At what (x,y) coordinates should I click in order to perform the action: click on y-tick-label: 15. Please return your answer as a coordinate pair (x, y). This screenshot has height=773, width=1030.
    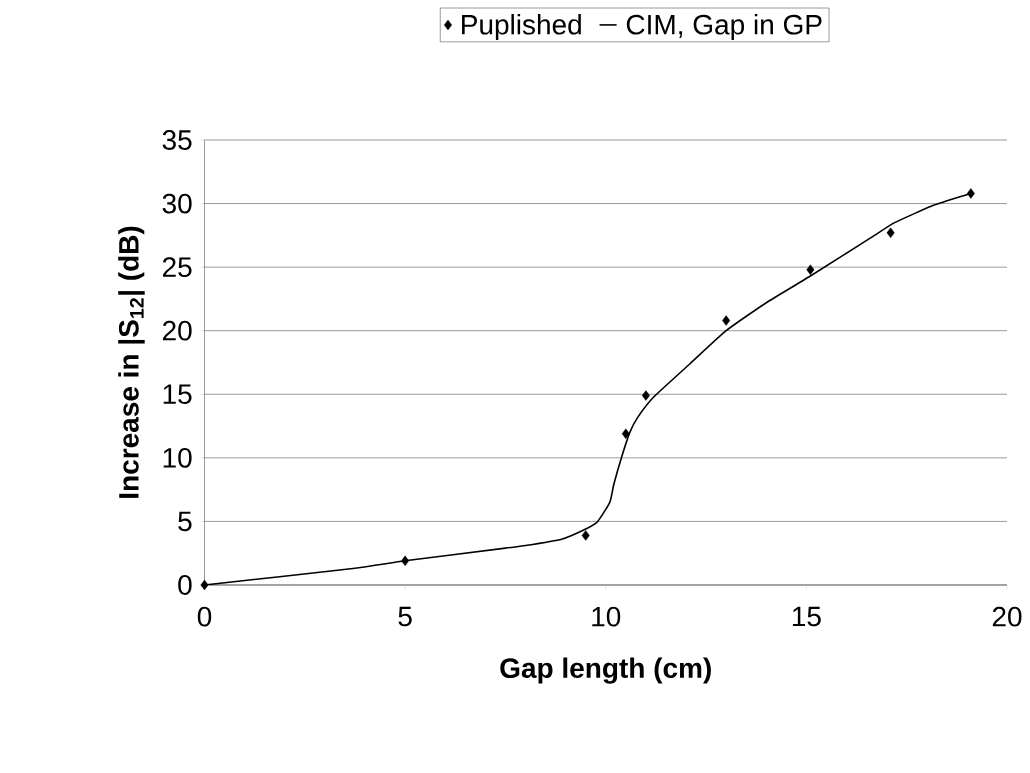
    Looking at the image, I should click on (177, 394).